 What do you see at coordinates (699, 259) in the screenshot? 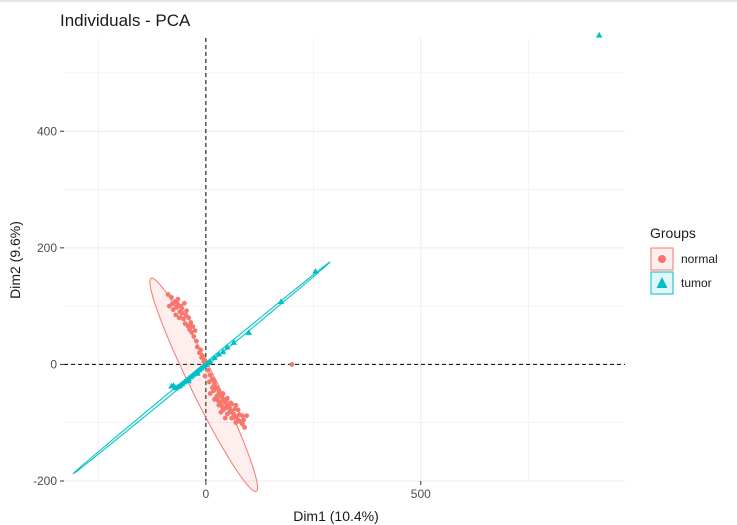
I see `legend-label-normal: normal` at bounding box center [699, 259].